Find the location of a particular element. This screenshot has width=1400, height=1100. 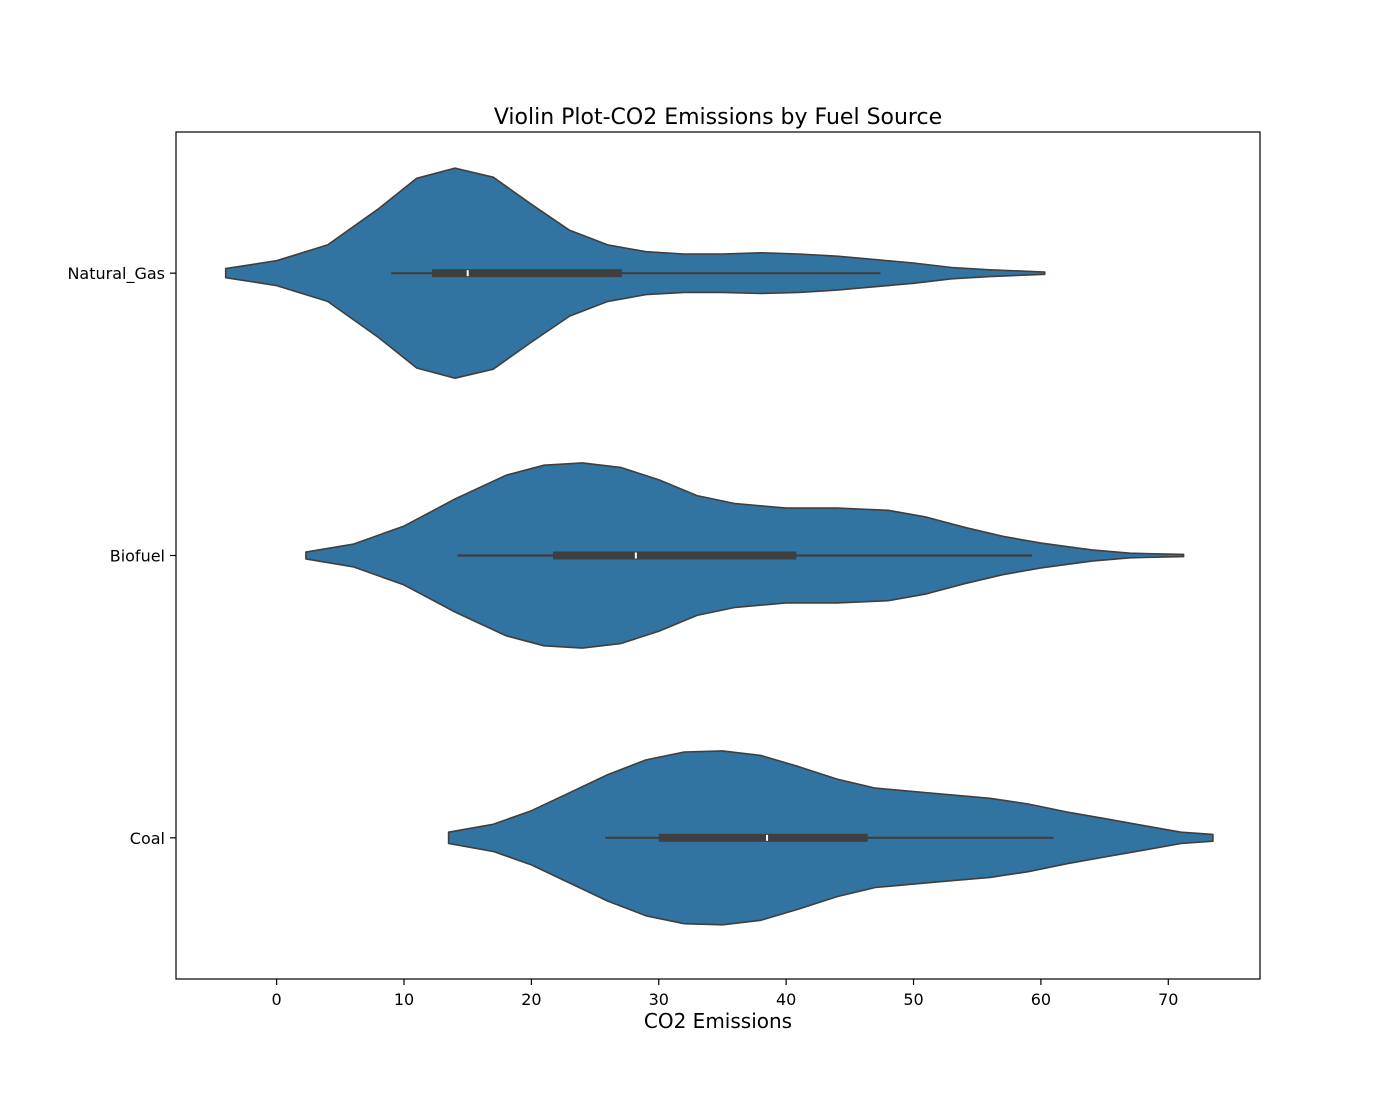

x-axis-label: CO2 Emissions is located at coordinates (718, 1021).